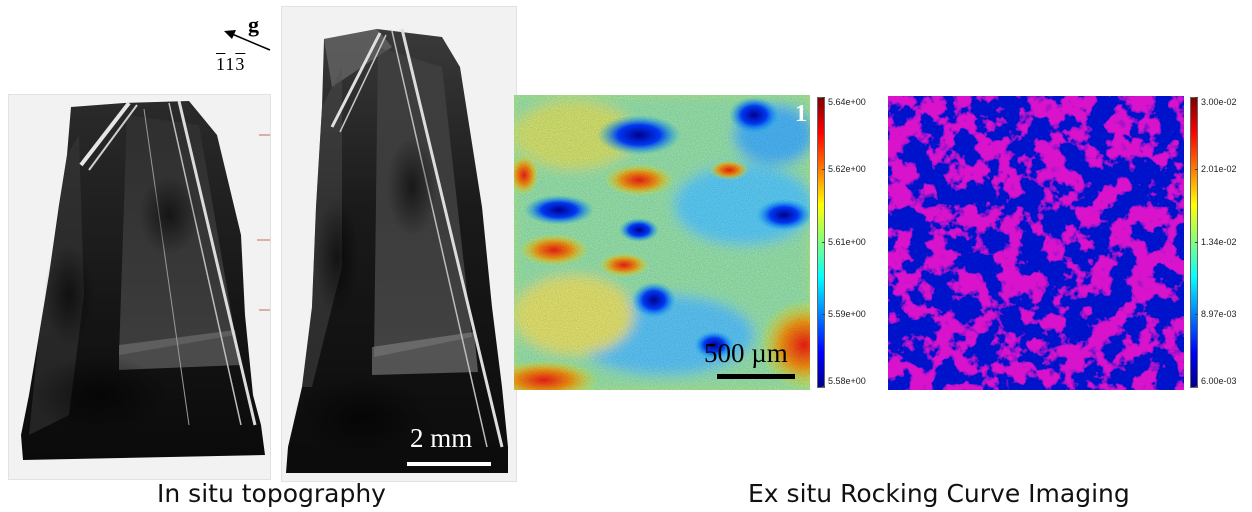  What do you see at coordinates (801, 114) in the screenshot?
I see `panel-label: 1` at bounding box center [801, 114].